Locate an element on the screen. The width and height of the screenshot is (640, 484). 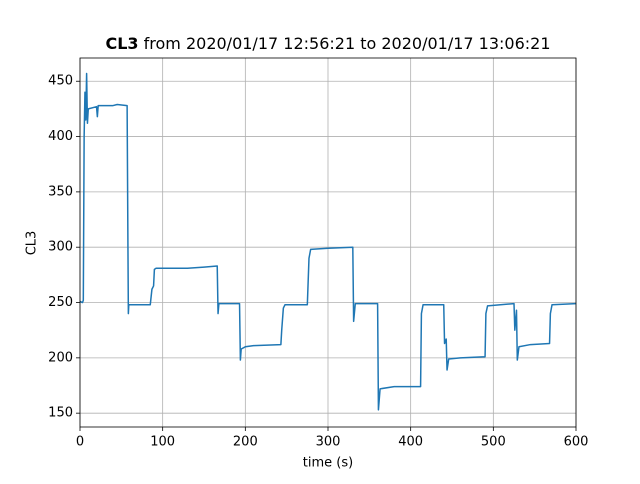
y-tick-label: 350 is located at coordinates (60, 191).